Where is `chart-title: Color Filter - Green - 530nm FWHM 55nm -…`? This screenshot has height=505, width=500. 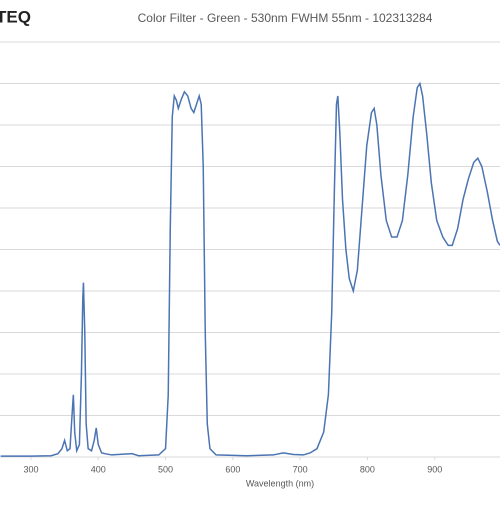 chart-title: Color Filter - Green - 530nm FWHM 55nm -… is located at coordinates (285, 18).